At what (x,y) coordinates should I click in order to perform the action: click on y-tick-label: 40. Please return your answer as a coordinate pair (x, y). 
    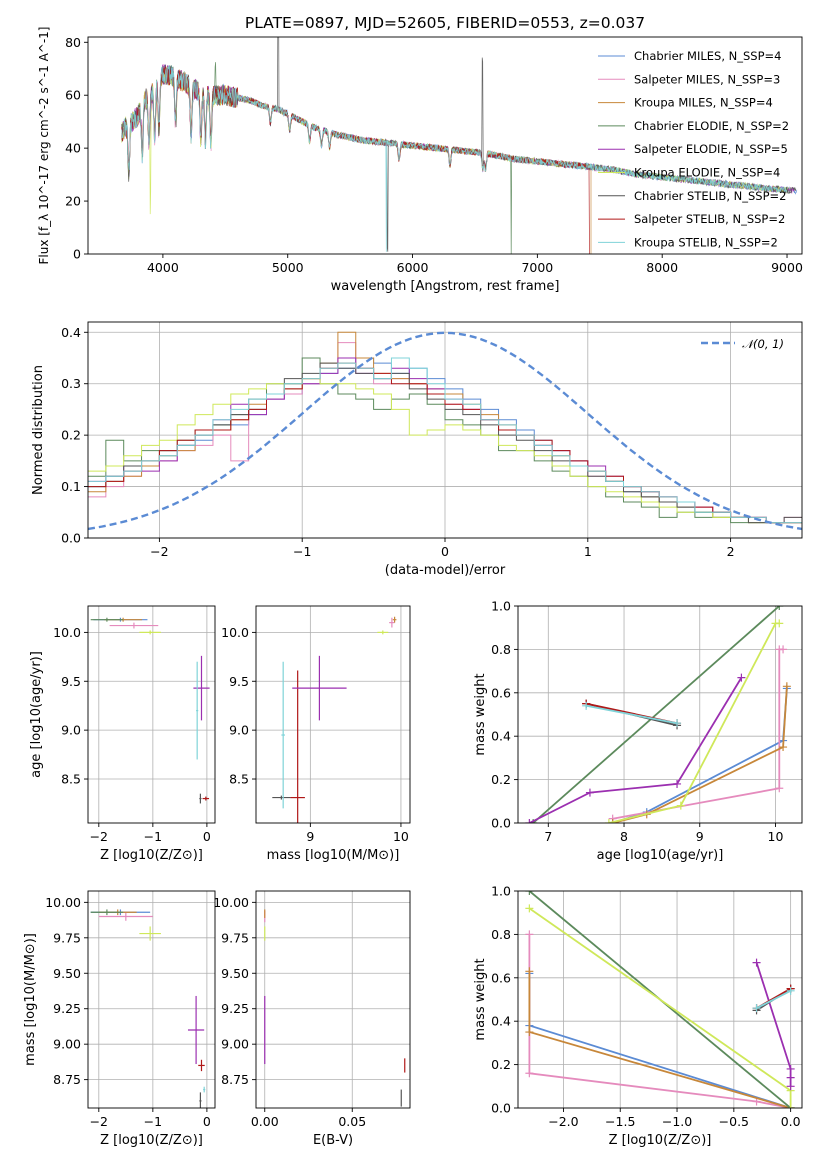
    Looking at the image, I should click on (73, 148).